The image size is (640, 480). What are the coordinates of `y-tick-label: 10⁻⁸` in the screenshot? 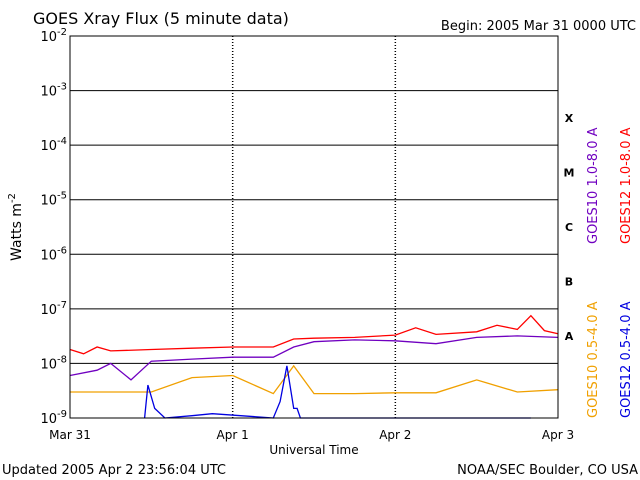 It's located at (53, 363).